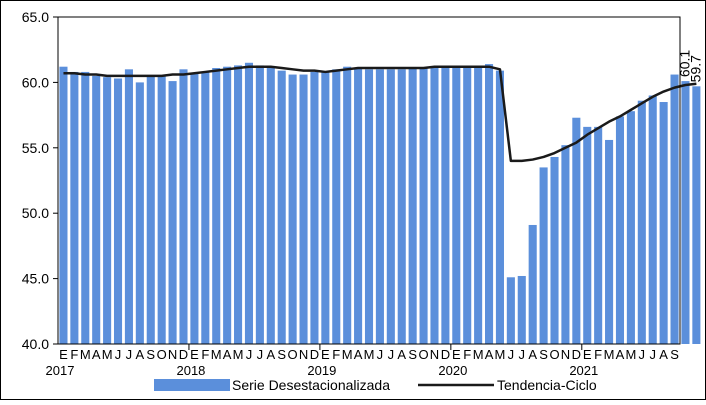 Image resolution: width=706 pixels, height=405 pixels. What do you see at coordinates (684, 63) in the screenshot?
I see `data-label: 60.1` at bounding box center [684, 63].